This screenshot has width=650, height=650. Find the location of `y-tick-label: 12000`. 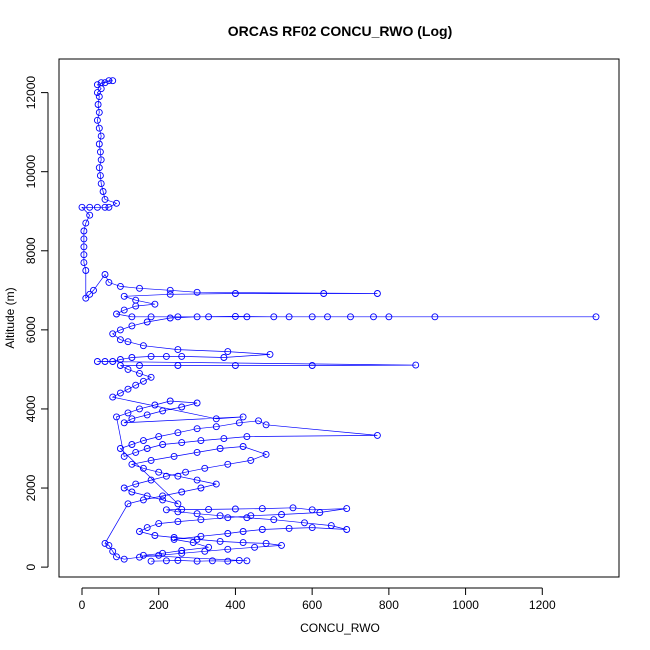

y-tick-label: 12000 is located at coordinates (31, 93).